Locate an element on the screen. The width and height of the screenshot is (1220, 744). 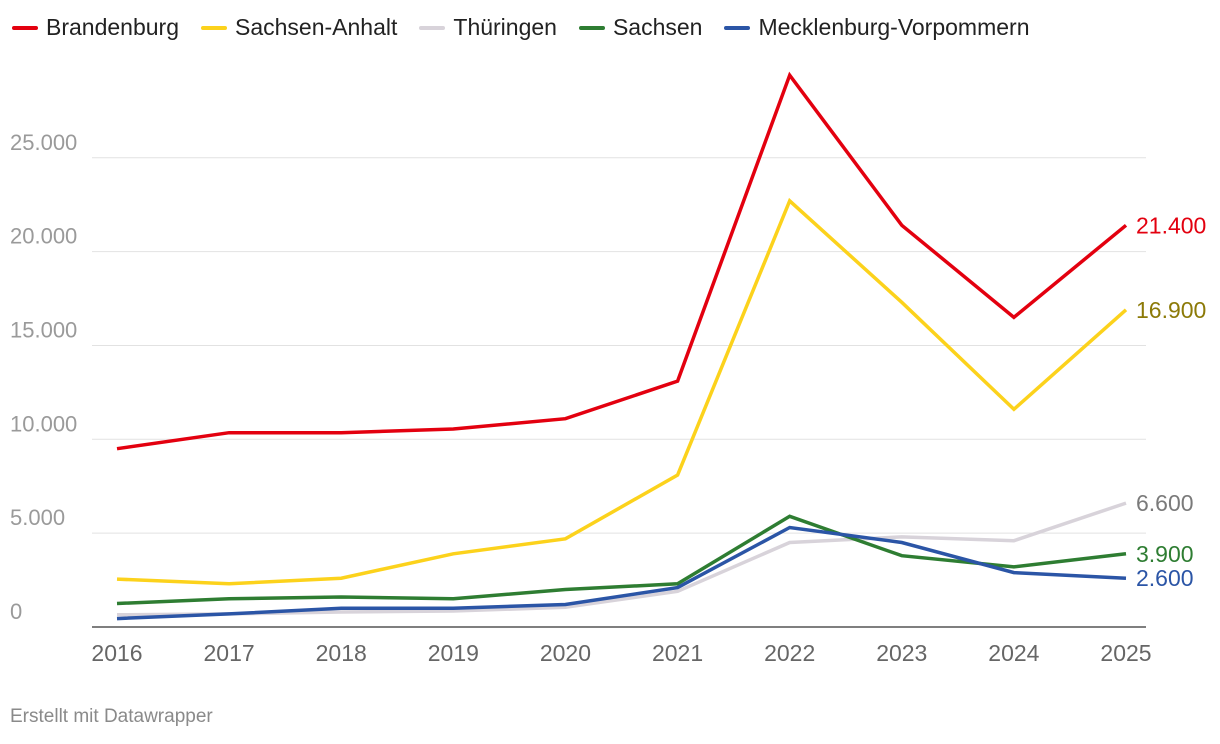
x-tick-label: 2025 is located at coordinates (1125, 653).